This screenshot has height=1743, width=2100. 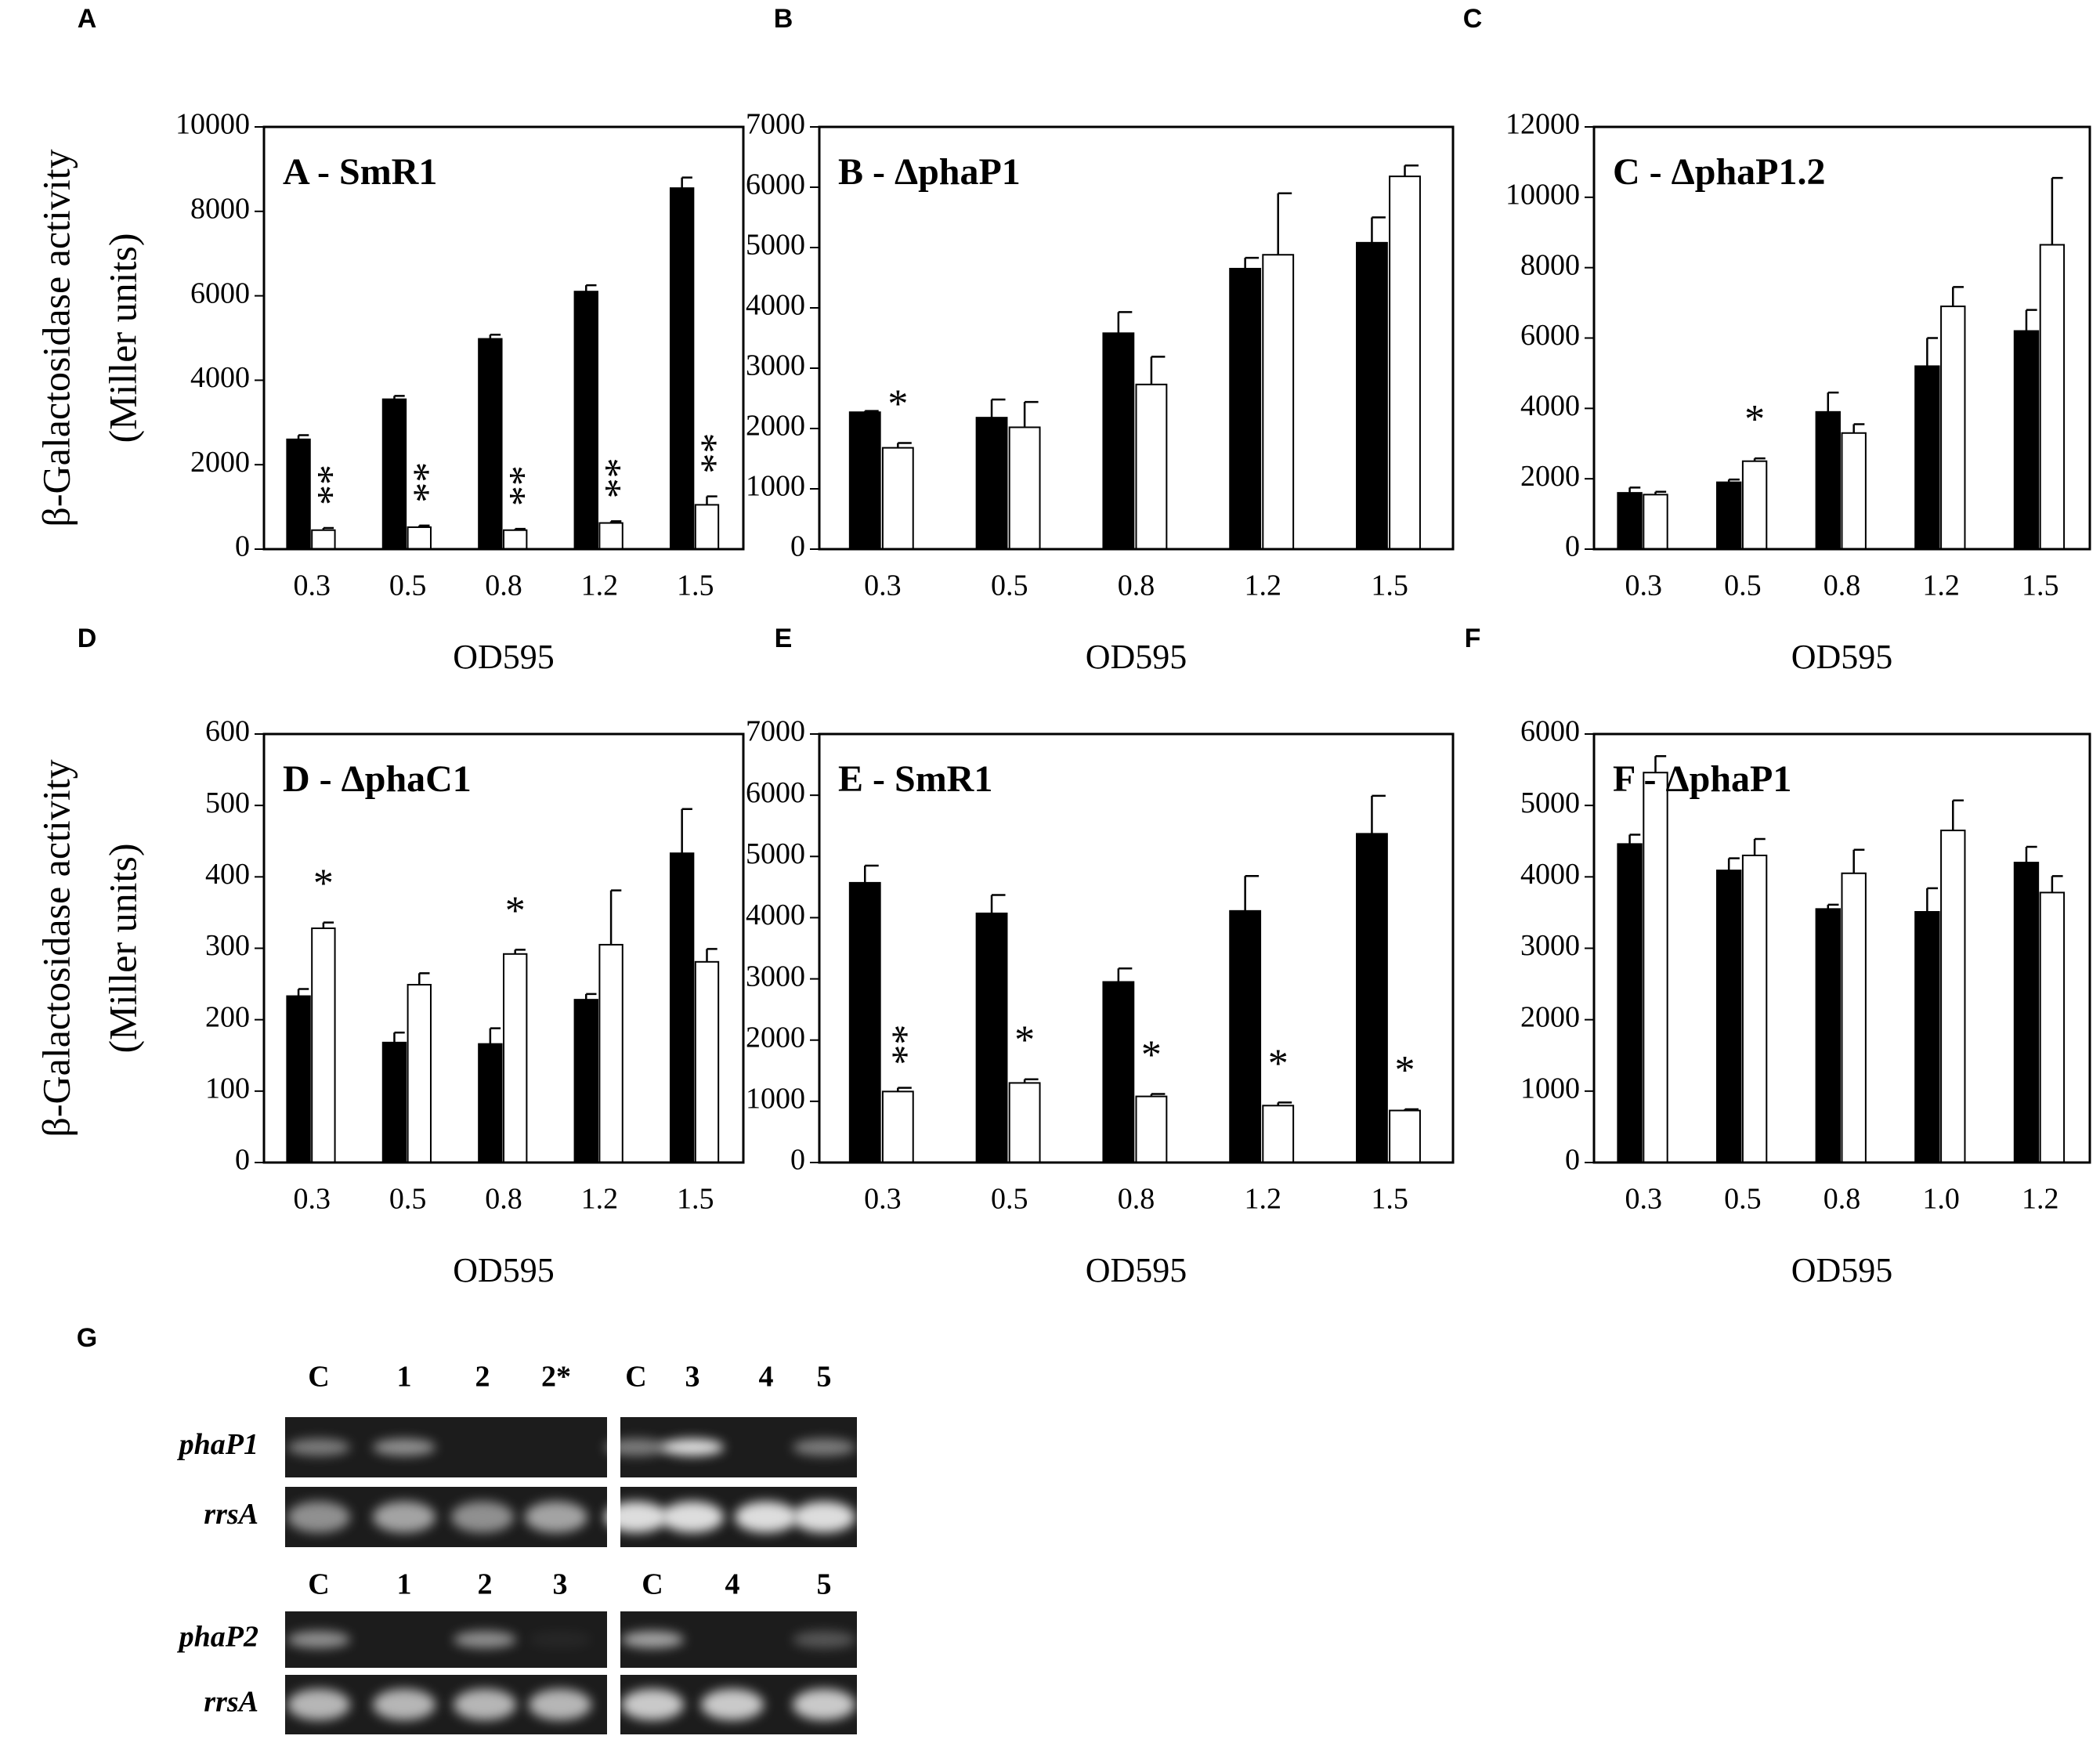 What do you see at coordinates (227, 803) in the screenshot?
I see `y-tick-label: 500` at bounding box center [227, 803].